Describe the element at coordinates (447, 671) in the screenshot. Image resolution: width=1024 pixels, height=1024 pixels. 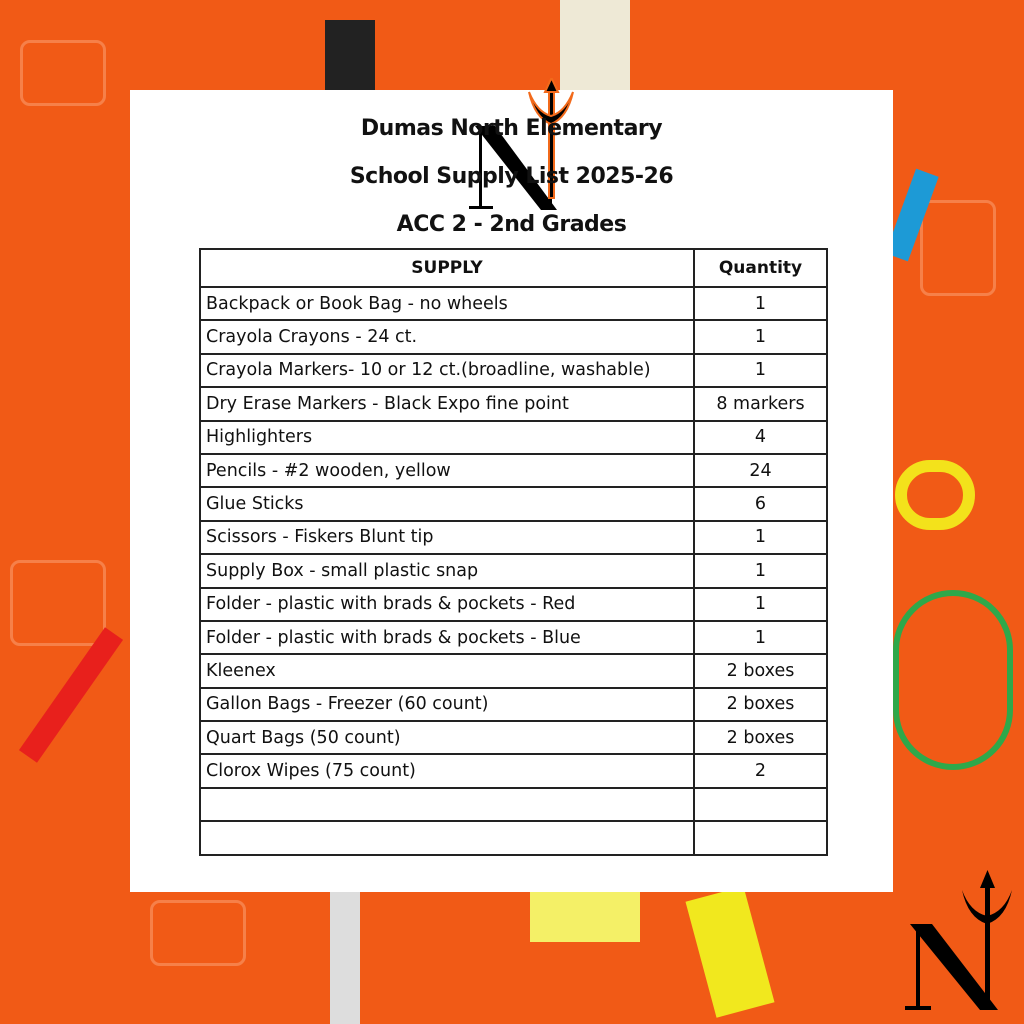
I see `supply-cell: Kleenex` at that location.